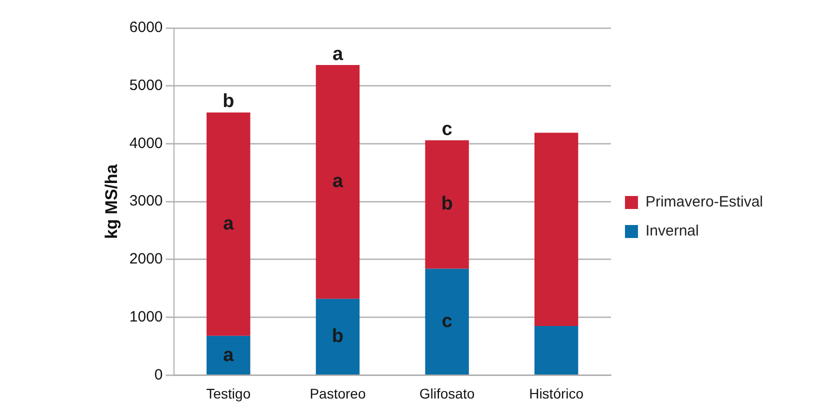  I want to click on y-tick-label: 6000, so click(146, 27).